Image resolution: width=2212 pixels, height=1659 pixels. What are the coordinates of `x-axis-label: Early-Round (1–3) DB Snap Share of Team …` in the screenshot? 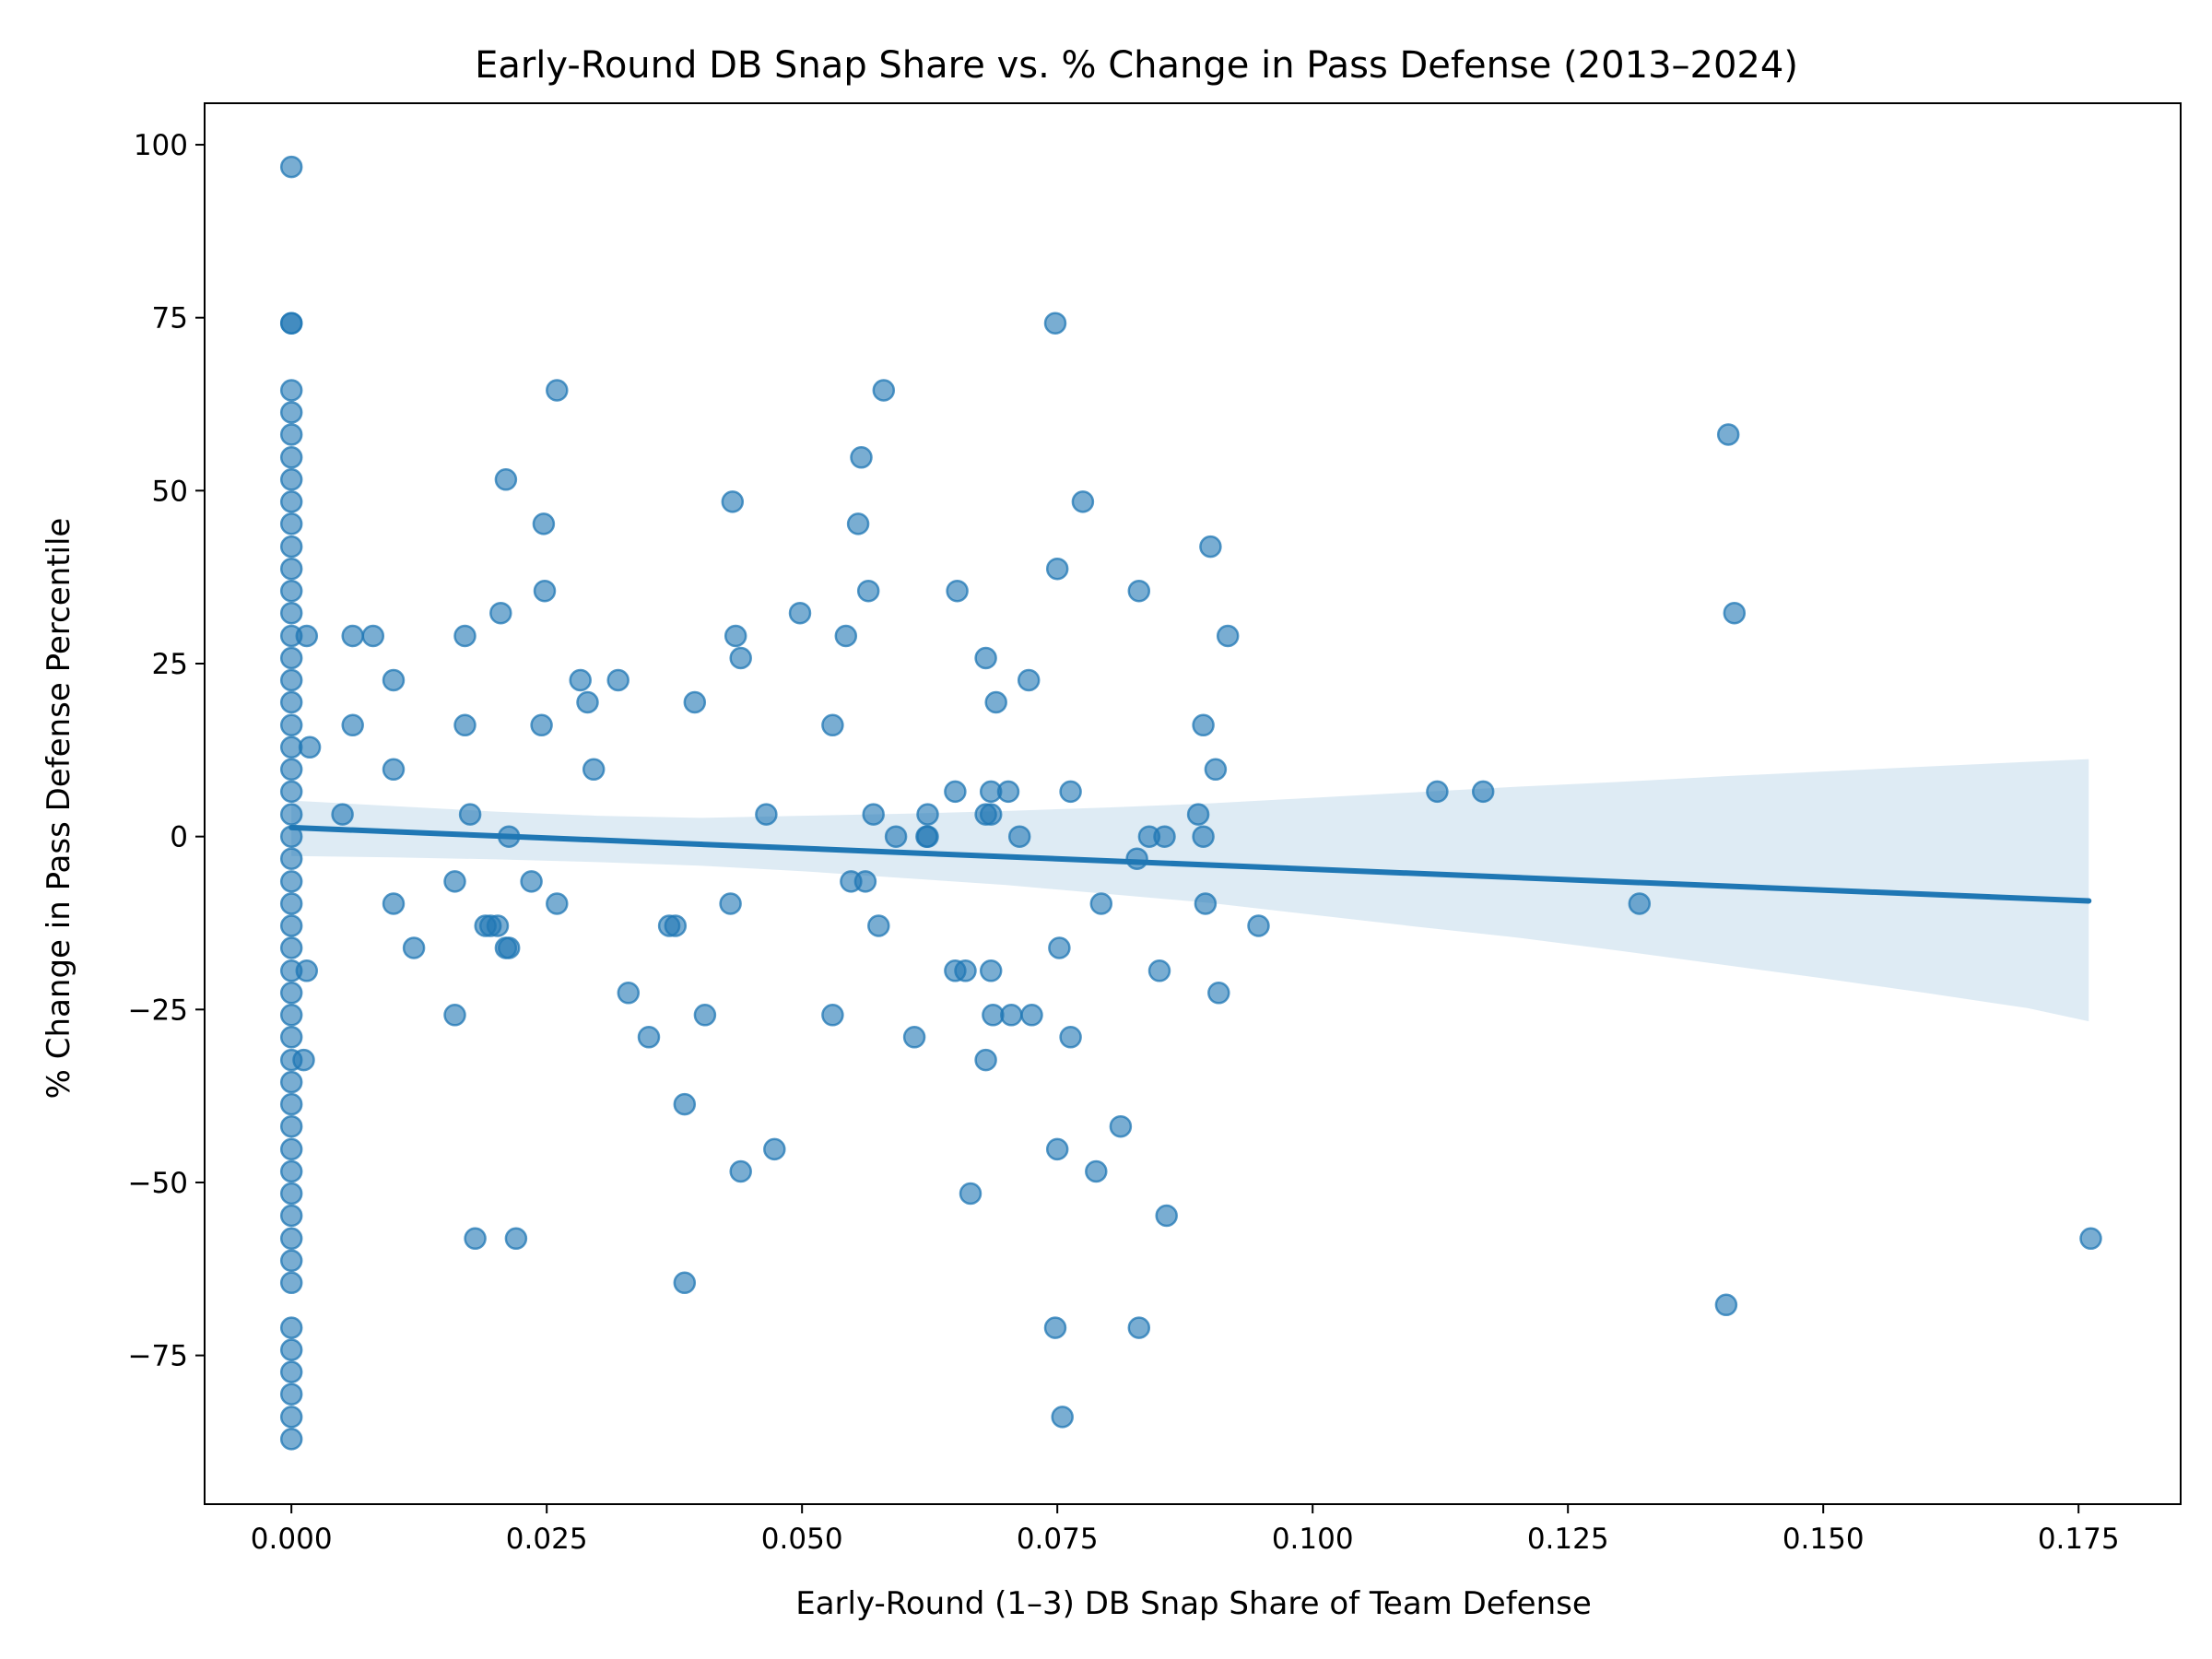 It's located at (1193, 1603).